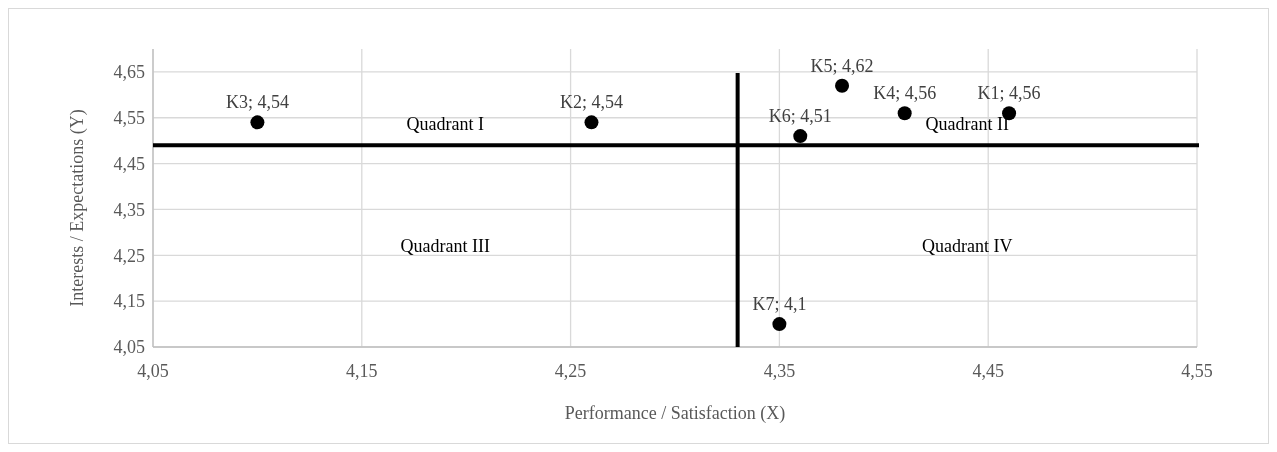 The width and height of the screenshot is (1277, 452). Describe the element at coordinates (129, 72) in the screenshot. I see `y-tick-label: 4,65` at that location.